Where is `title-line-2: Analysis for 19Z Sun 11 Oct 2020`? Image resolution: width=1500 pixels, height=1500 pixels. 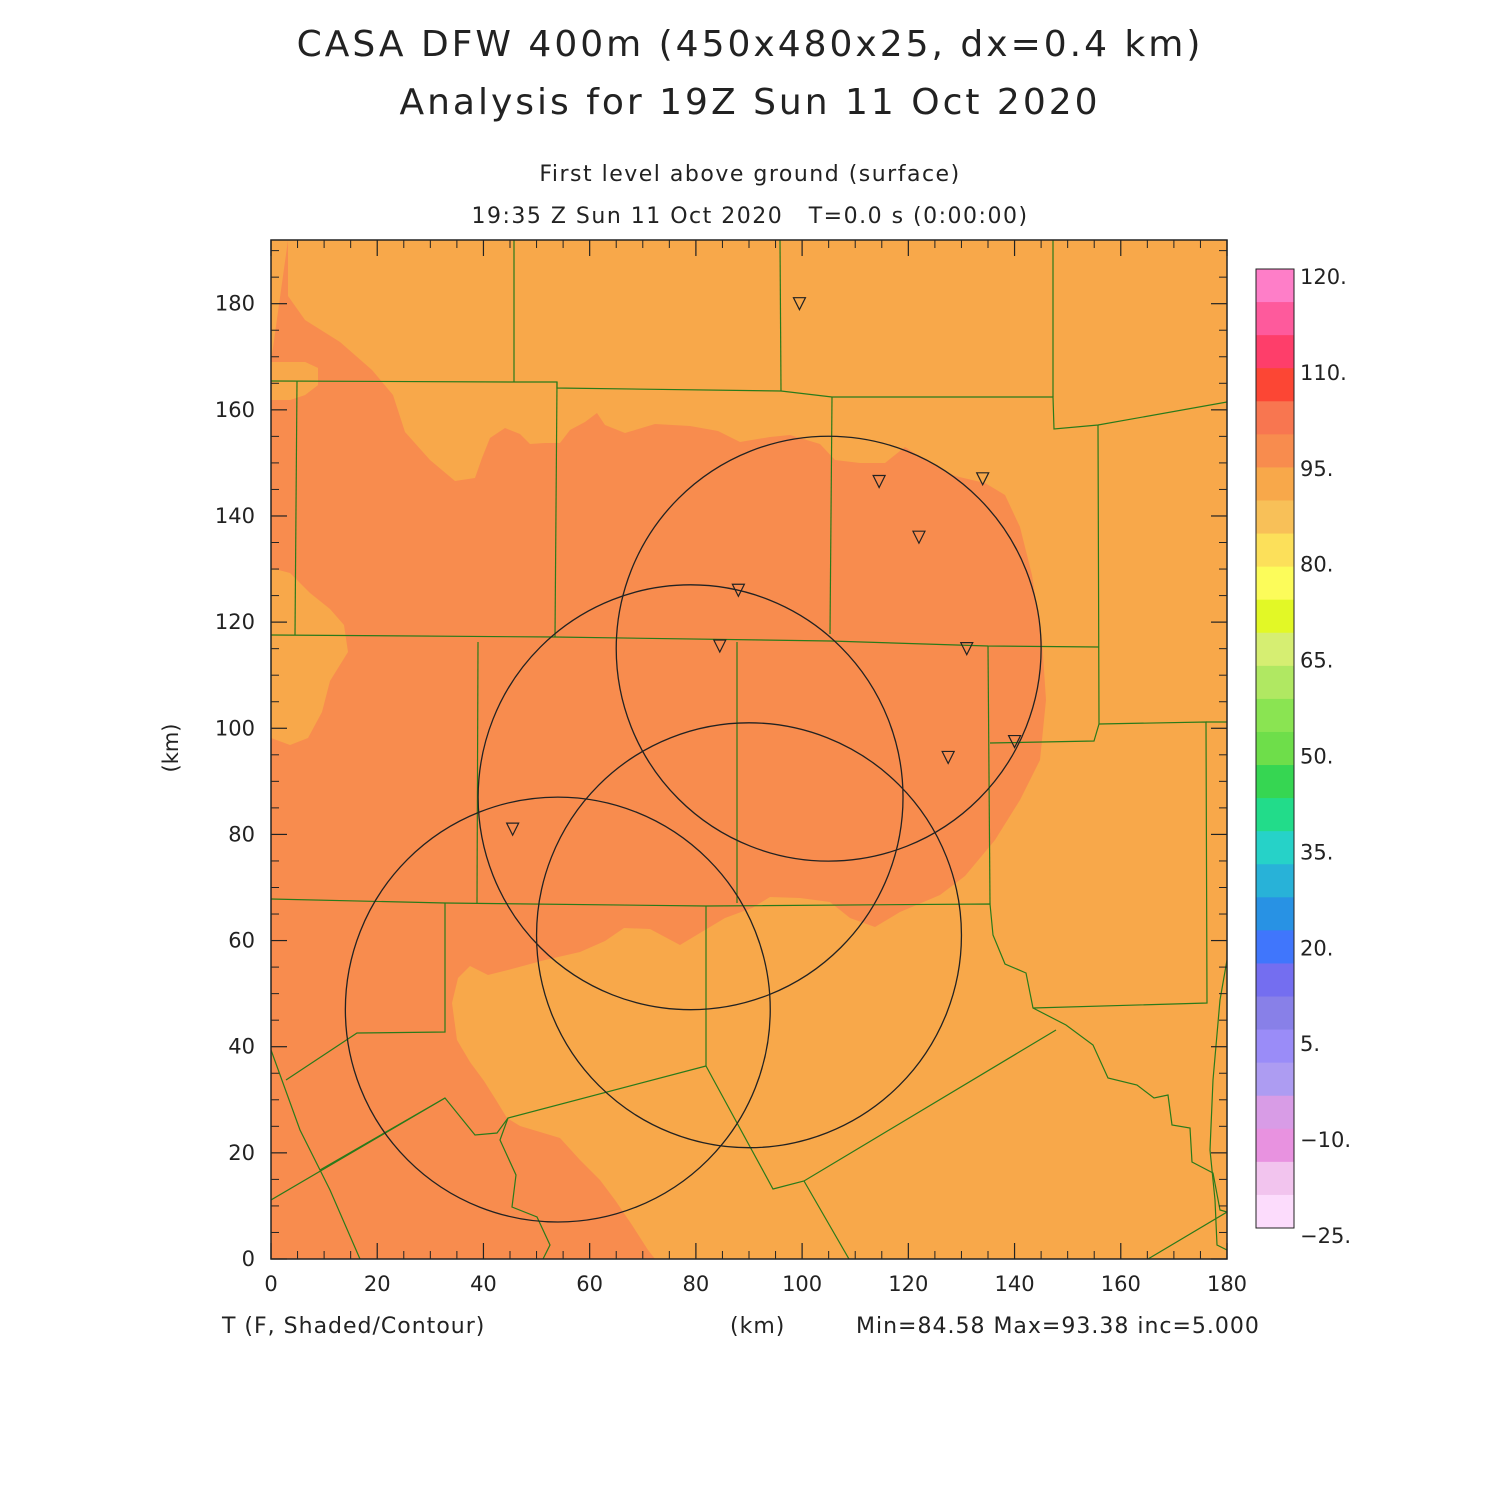
title-line-2: Analysis for 19Z Sun 11 Oct 2020 is located at coordinates (750, 102).